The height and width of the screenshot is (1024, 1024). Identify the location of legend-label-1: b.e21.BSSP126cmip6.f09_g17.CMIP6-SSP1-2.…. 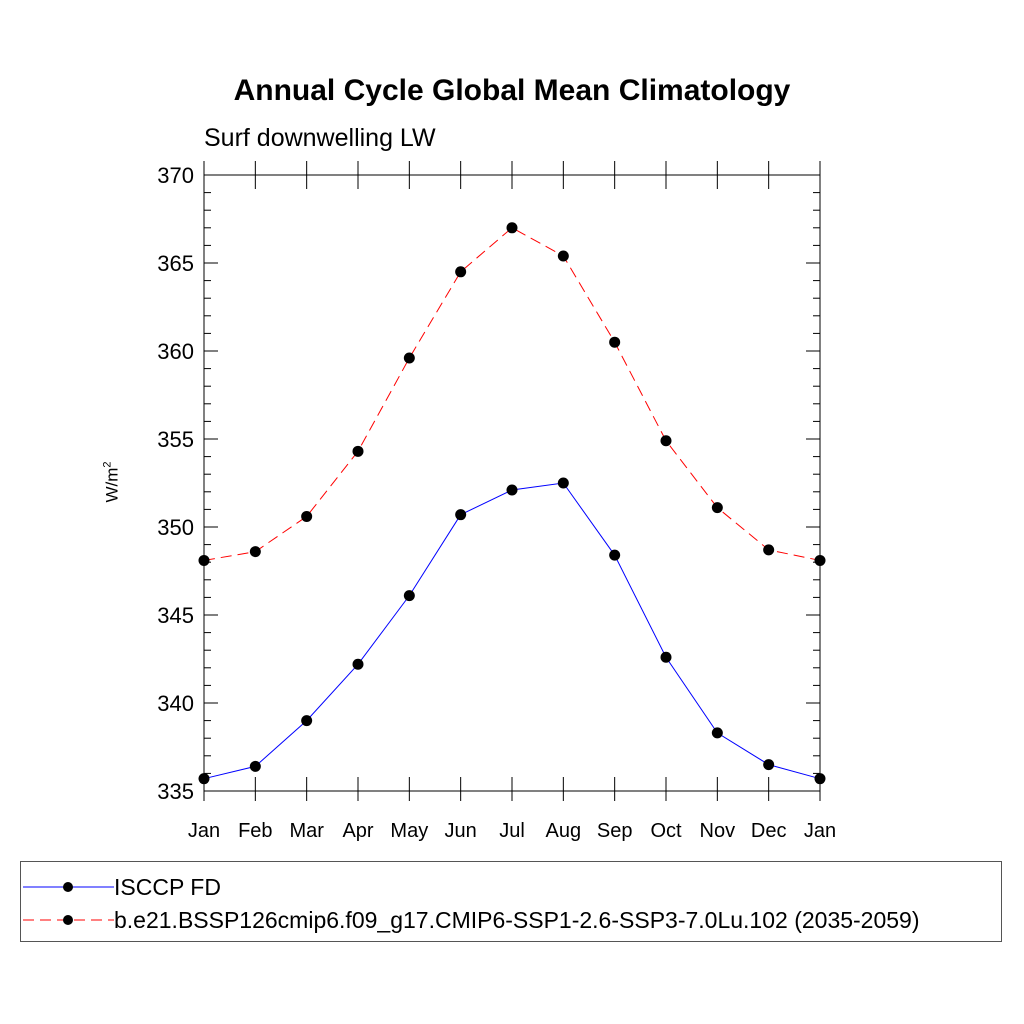
(517, 920).